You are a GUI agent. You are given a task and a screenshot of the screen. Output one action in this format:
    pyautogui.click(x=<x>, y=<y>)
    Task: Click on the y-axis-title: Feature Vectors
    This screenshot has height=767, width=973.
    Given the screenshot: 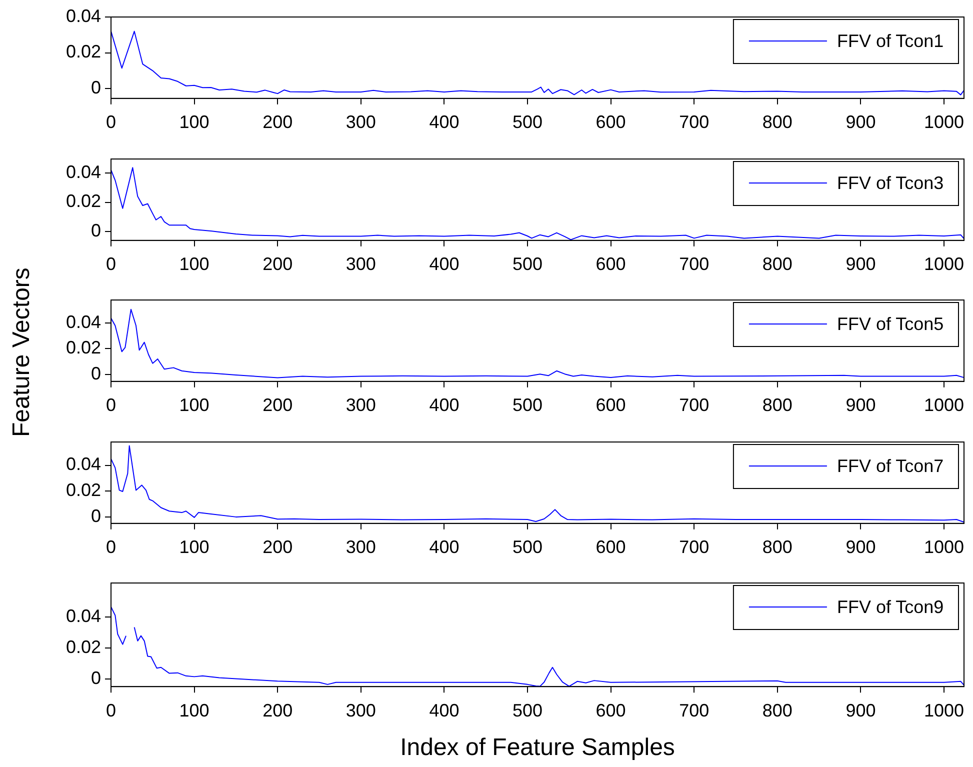 What is the action you would take?
    pyautogui.click(x=22, y=352)
    